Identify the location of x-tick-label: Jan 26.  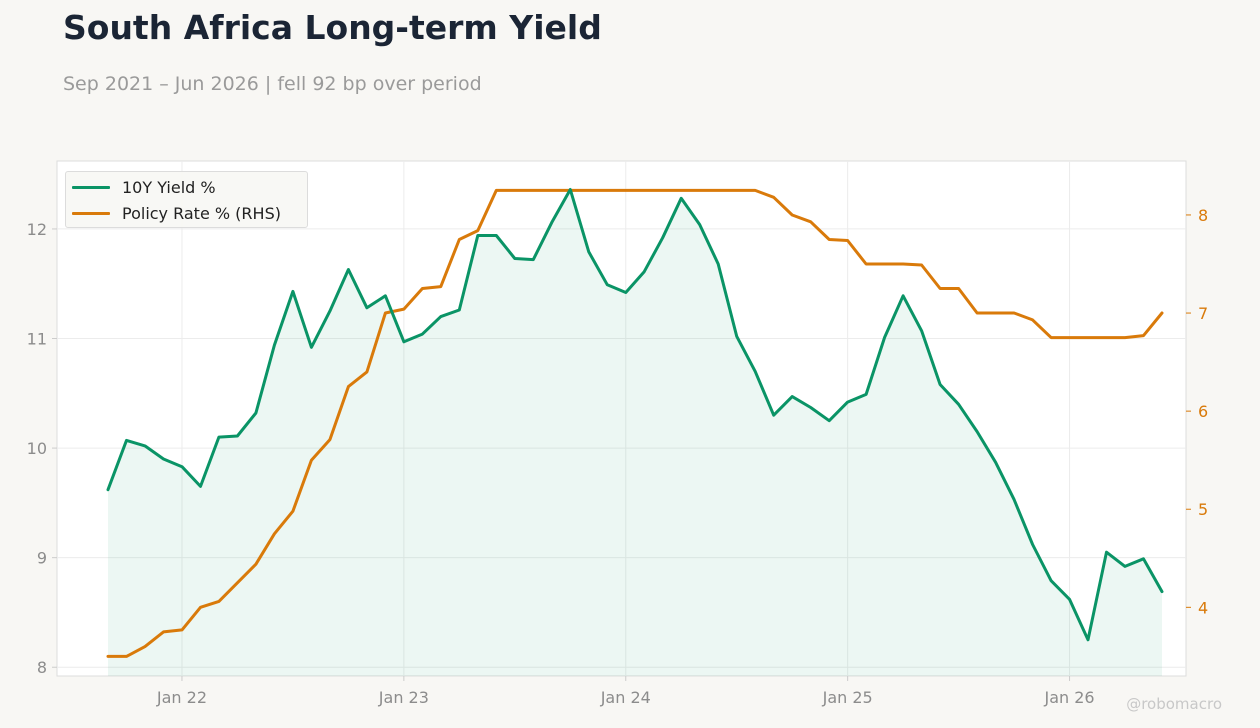
(1068, 697).